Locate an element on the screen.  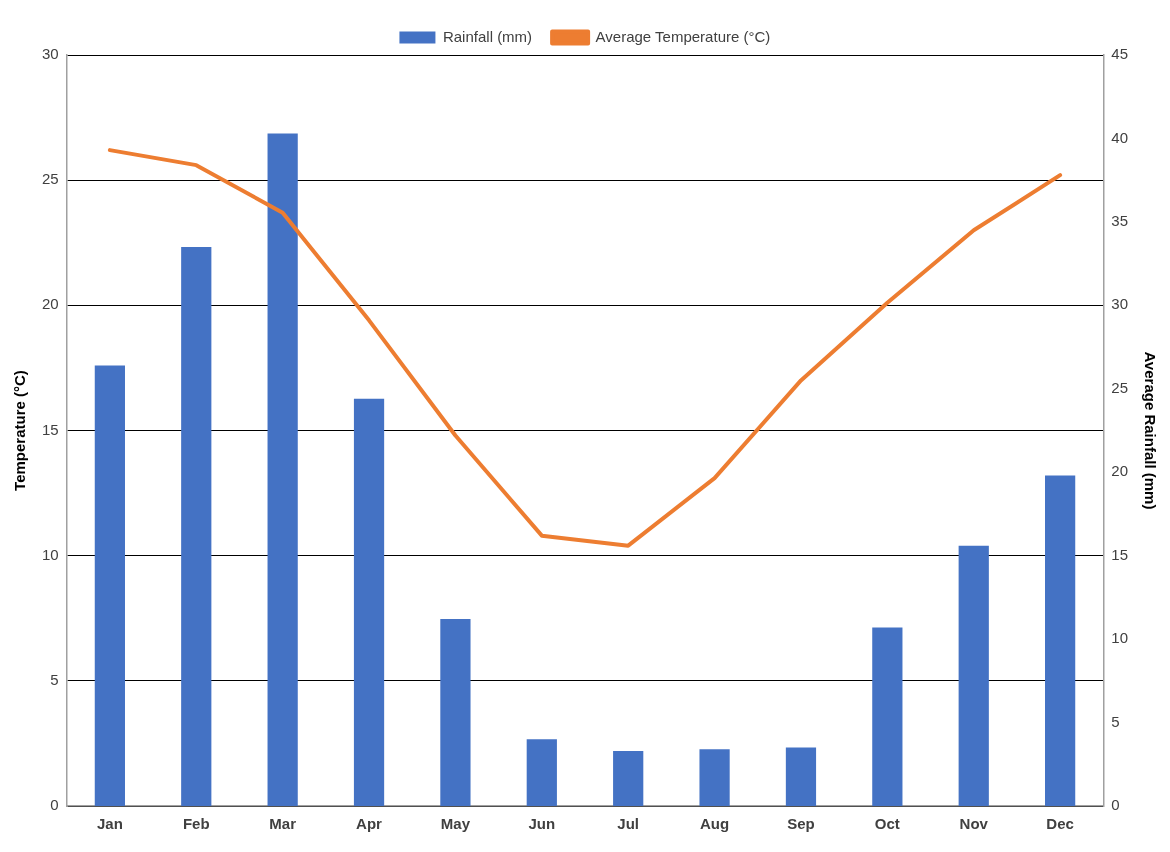
x-tick-label: Oct is located at coordinates (887, 824).